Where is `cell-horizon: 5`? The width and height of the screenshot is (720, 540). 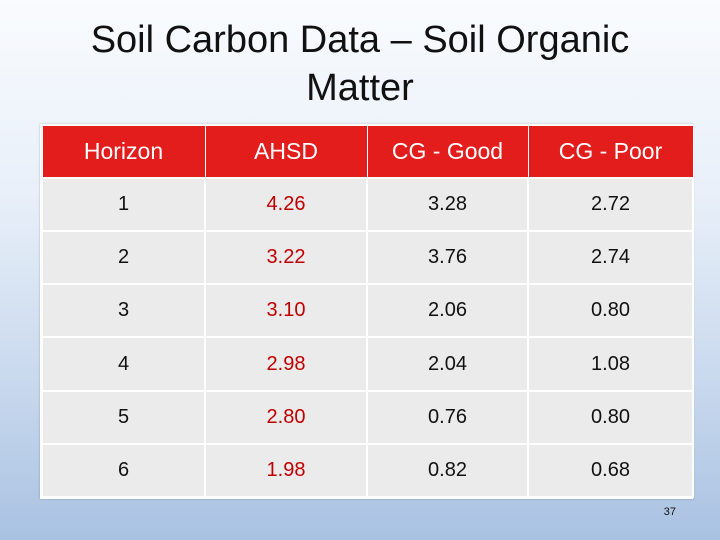
cell-horizon: 5 is located at coordinates (123, 417).